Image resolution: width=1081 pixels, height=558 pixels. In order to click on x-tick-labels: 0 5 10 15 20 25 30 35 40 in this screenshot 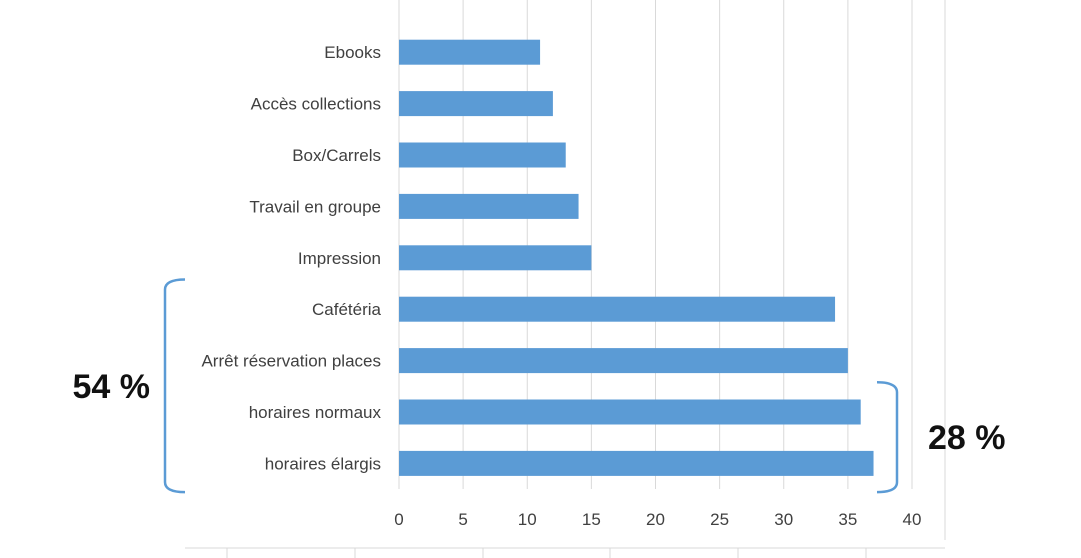, I will do `click(657, 519)`.